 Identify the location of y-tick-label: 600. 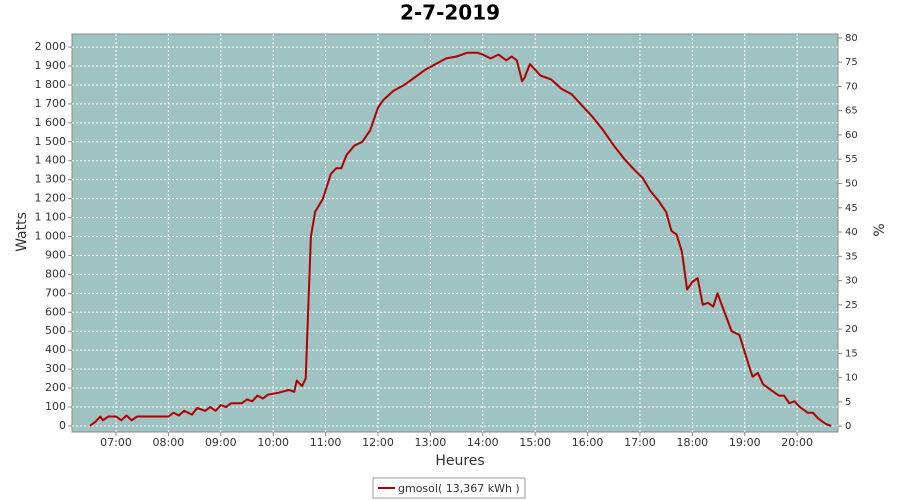
(55, 311).